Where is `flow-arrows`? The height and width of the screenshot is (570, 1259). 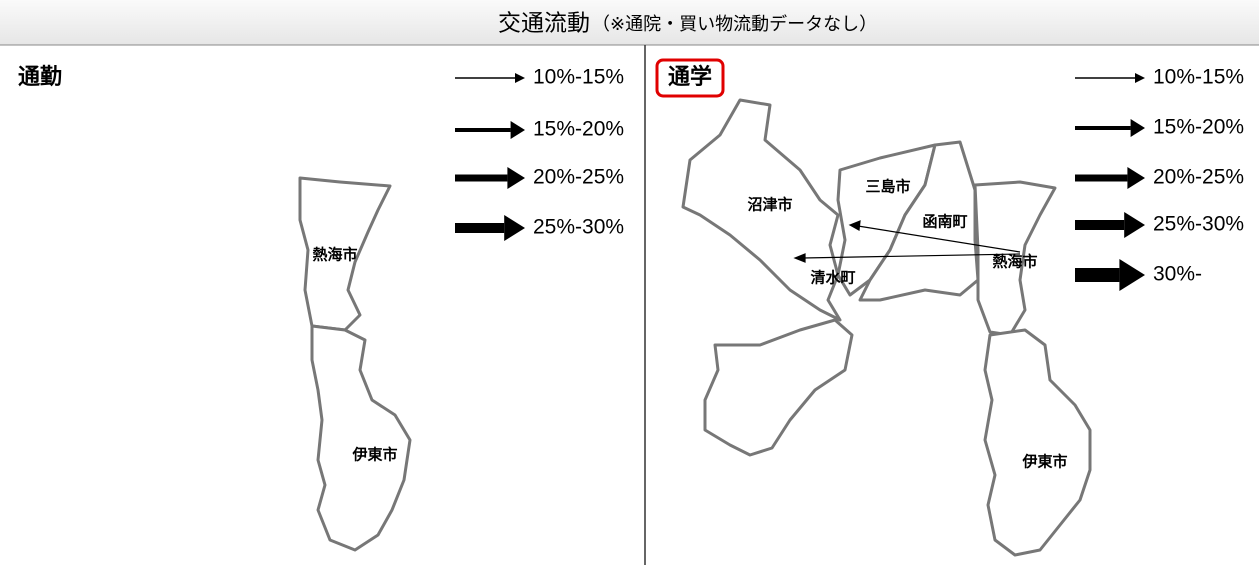
flow-arrows is located at coordinates (907, 241).